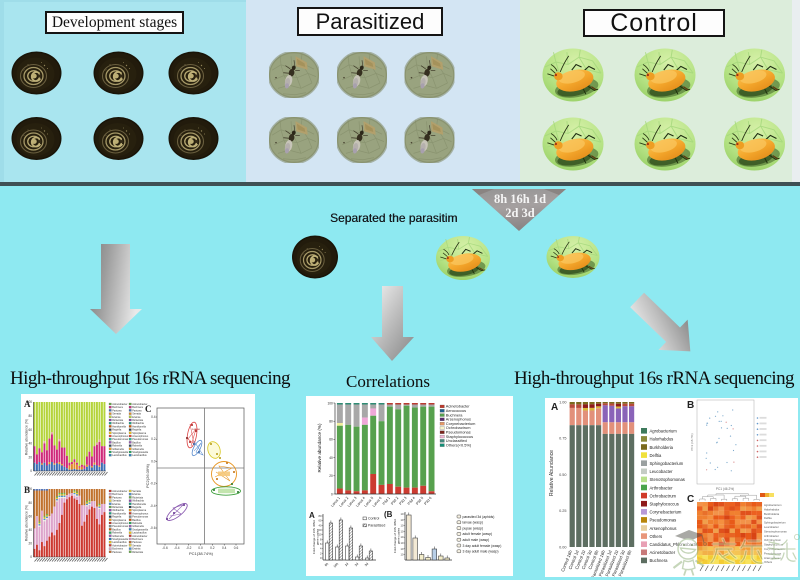 Image resolution: width=800 pixels, height=580 pixels. What do you see at coordinates (562, 547) in the screenshot?
I see `svg-text: 0.00` at bounding box center [562, 547].